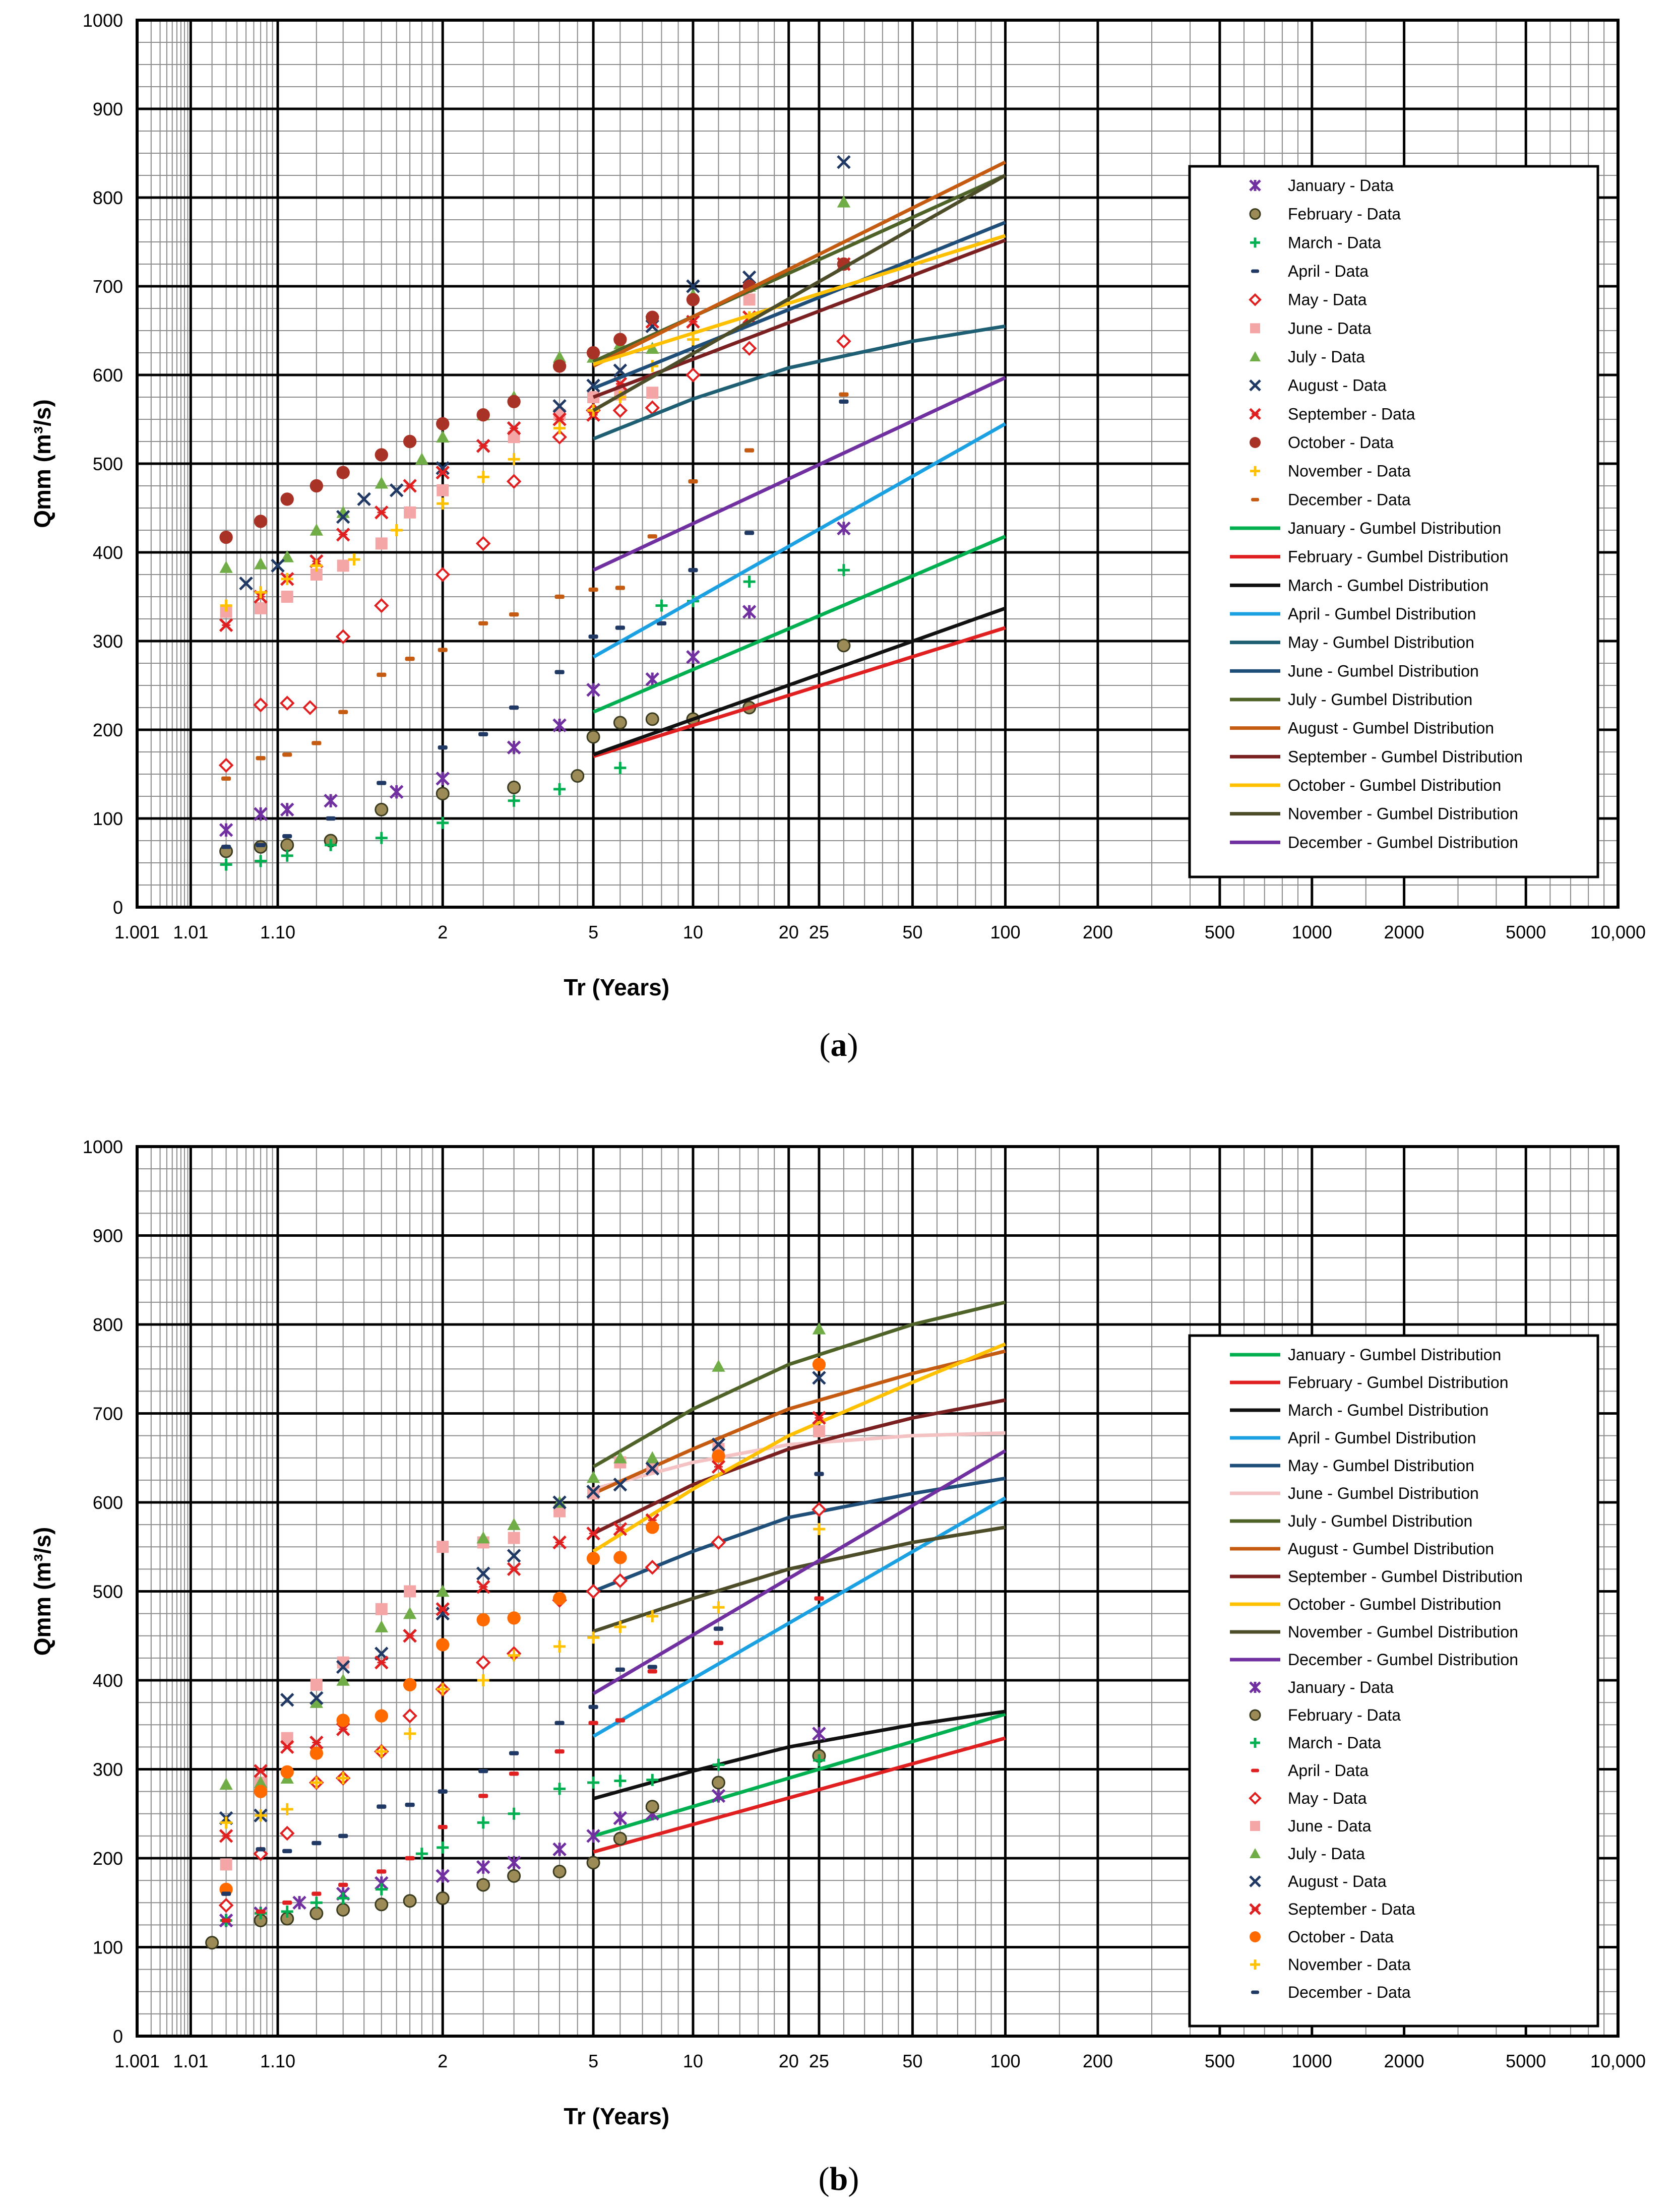 This screenshot has width=1678, height=2212. I want to click on november-data-series, so click(523, 1676).